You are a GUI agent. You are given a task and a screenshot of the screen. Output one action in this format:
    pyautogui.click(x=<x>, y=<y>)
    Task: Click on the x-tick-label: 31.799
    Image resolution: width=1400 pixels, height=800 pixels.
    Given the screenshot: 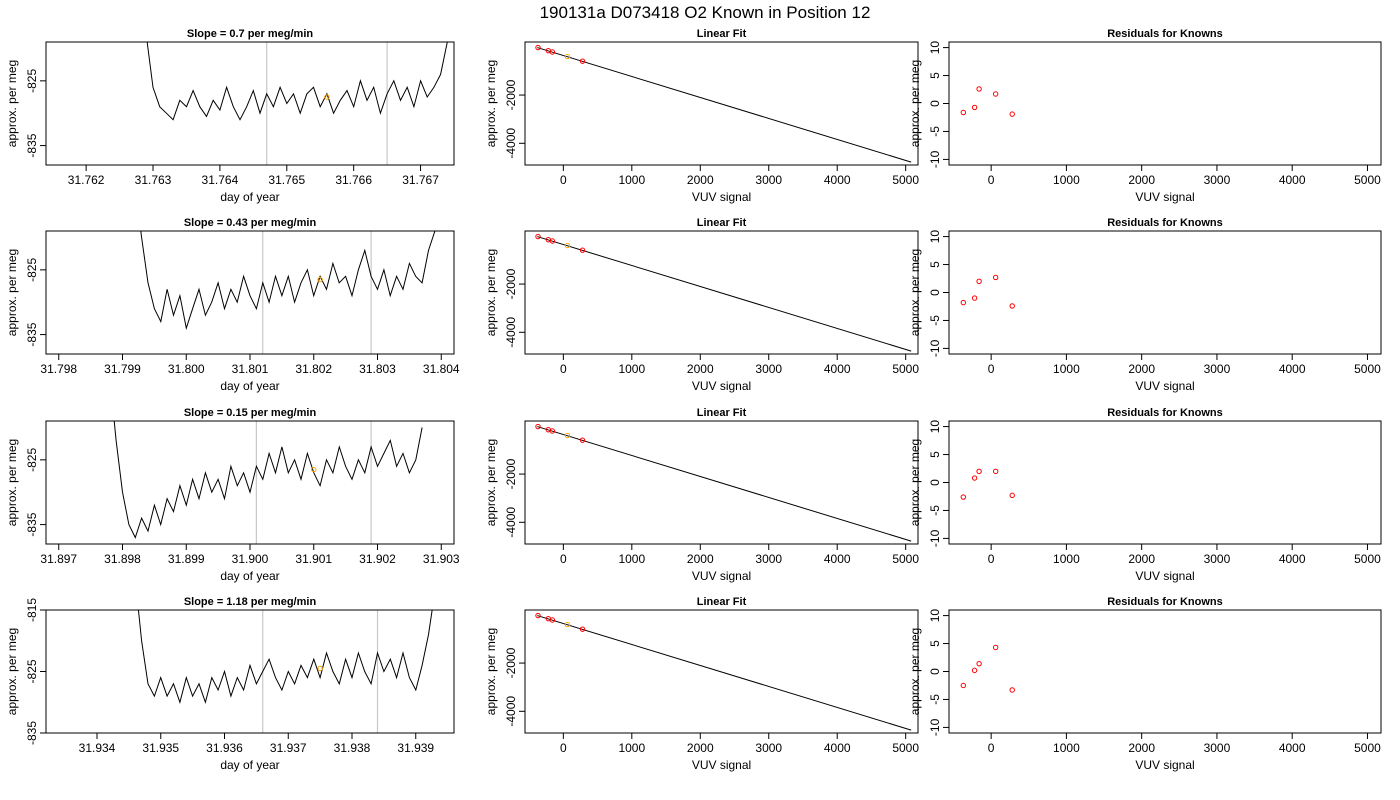 What is the action you would take?
    pyautogui.click(x=122, y=369)
    